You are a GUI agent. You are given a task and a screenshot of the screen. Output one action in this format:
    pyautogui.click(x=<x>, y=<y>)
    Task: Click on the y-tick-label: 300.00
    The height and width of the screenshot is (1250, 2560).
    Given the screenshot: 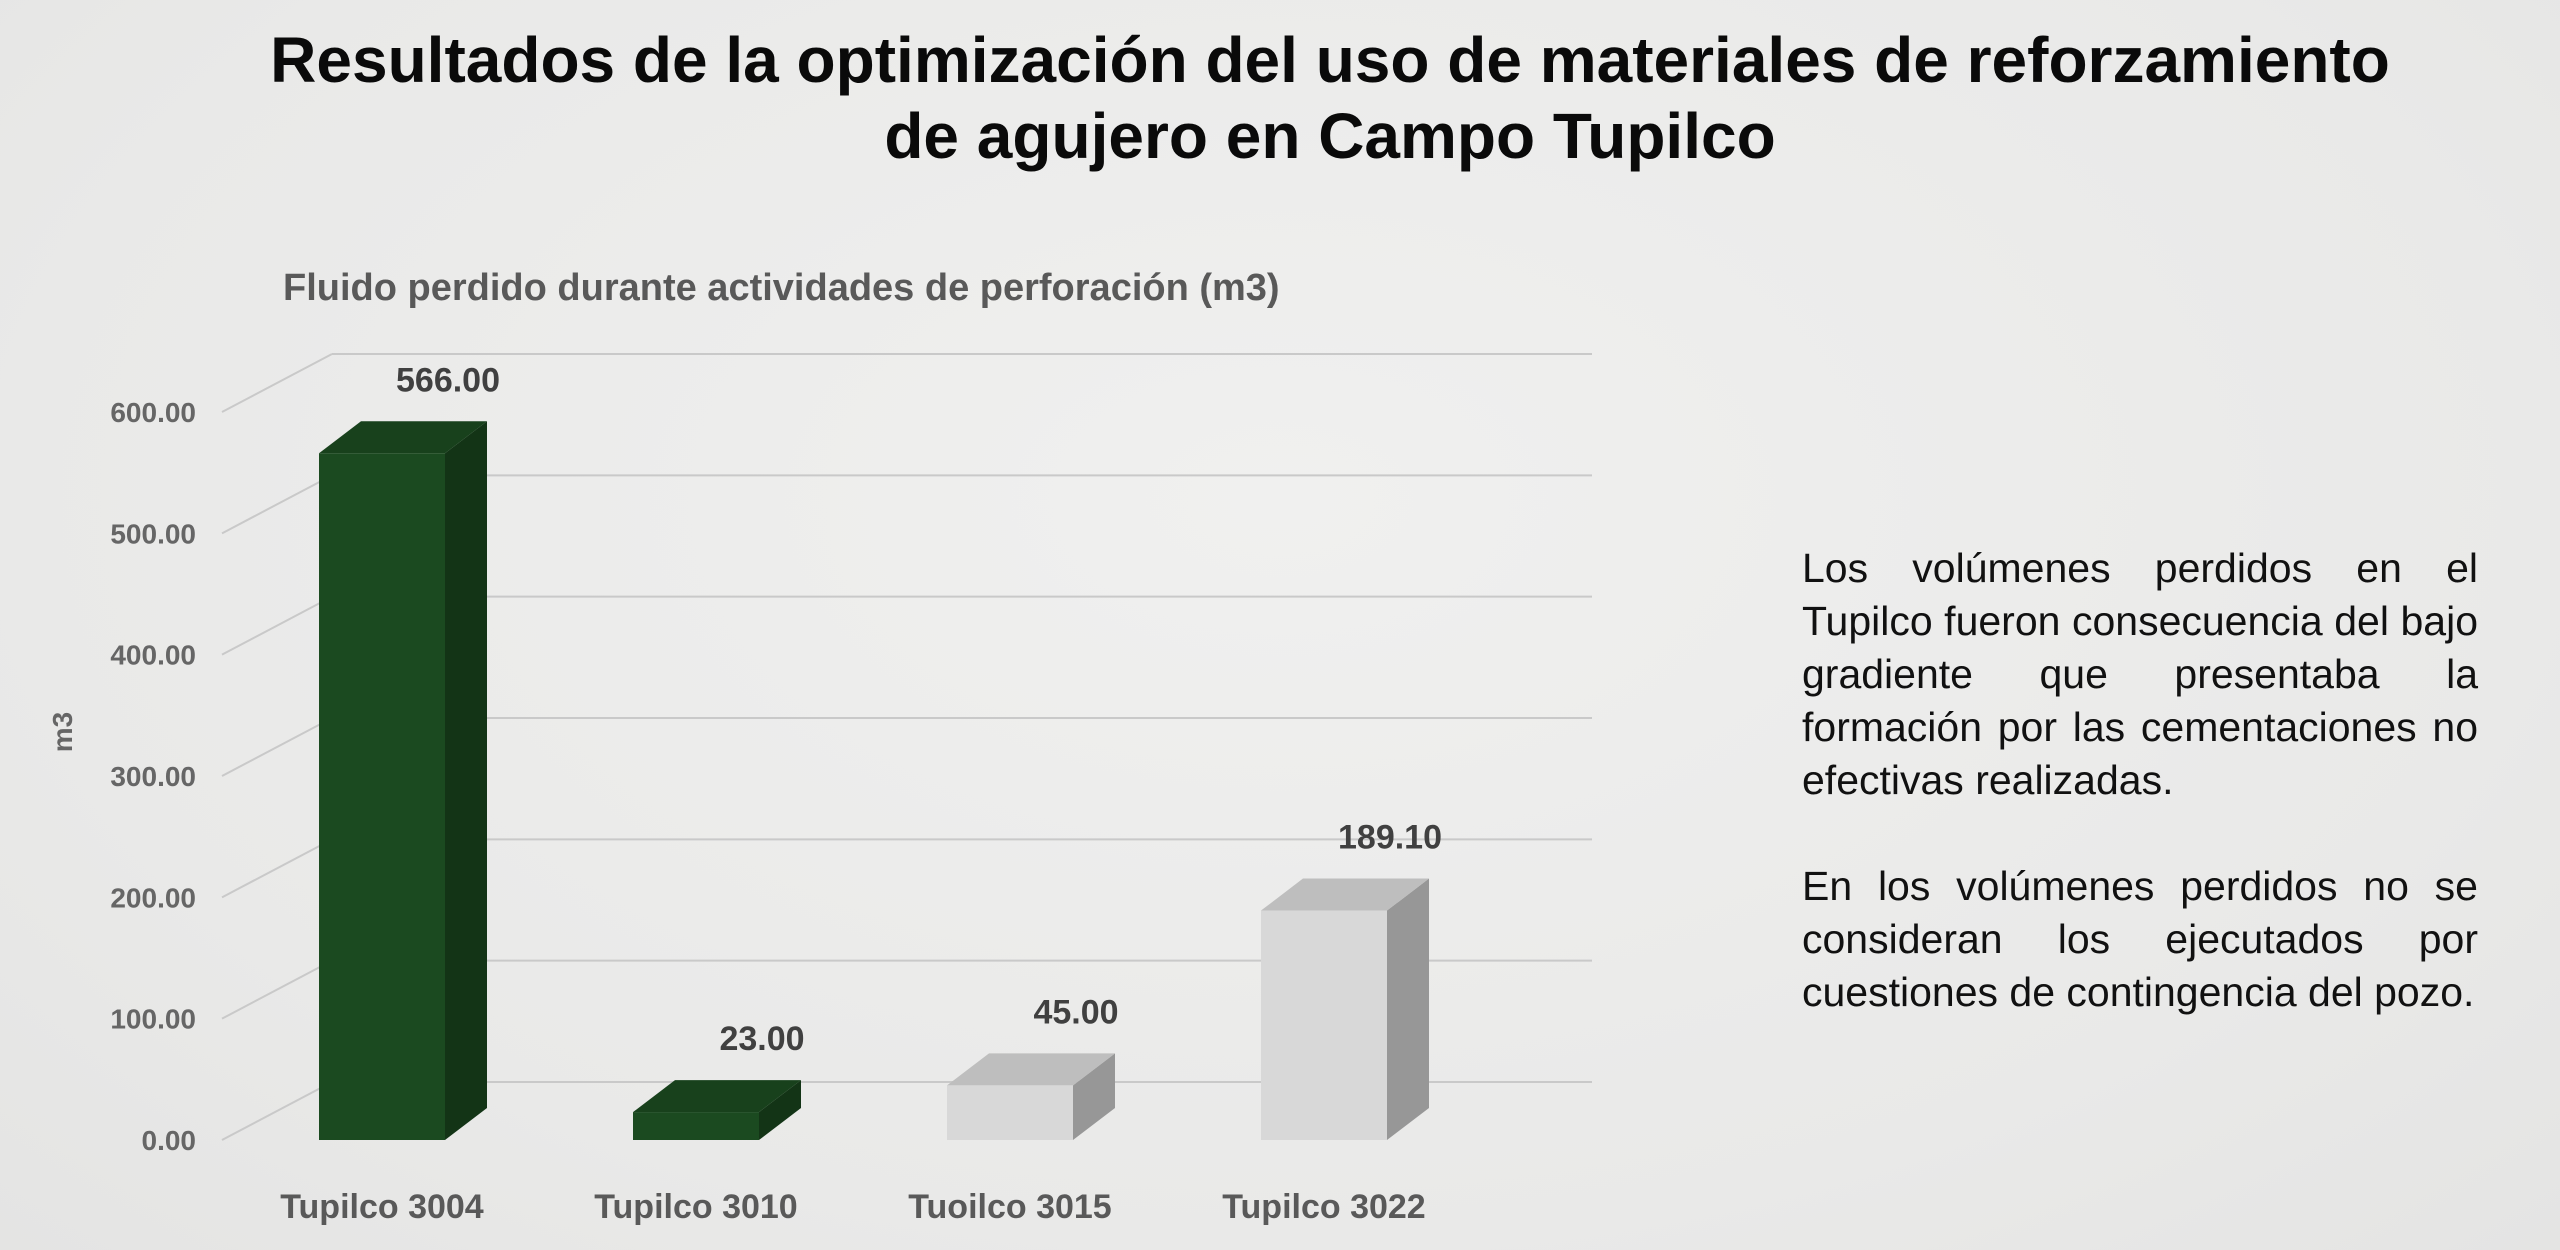 What is the action you would take?
    pyautogui.click(x=153, y=776)
    